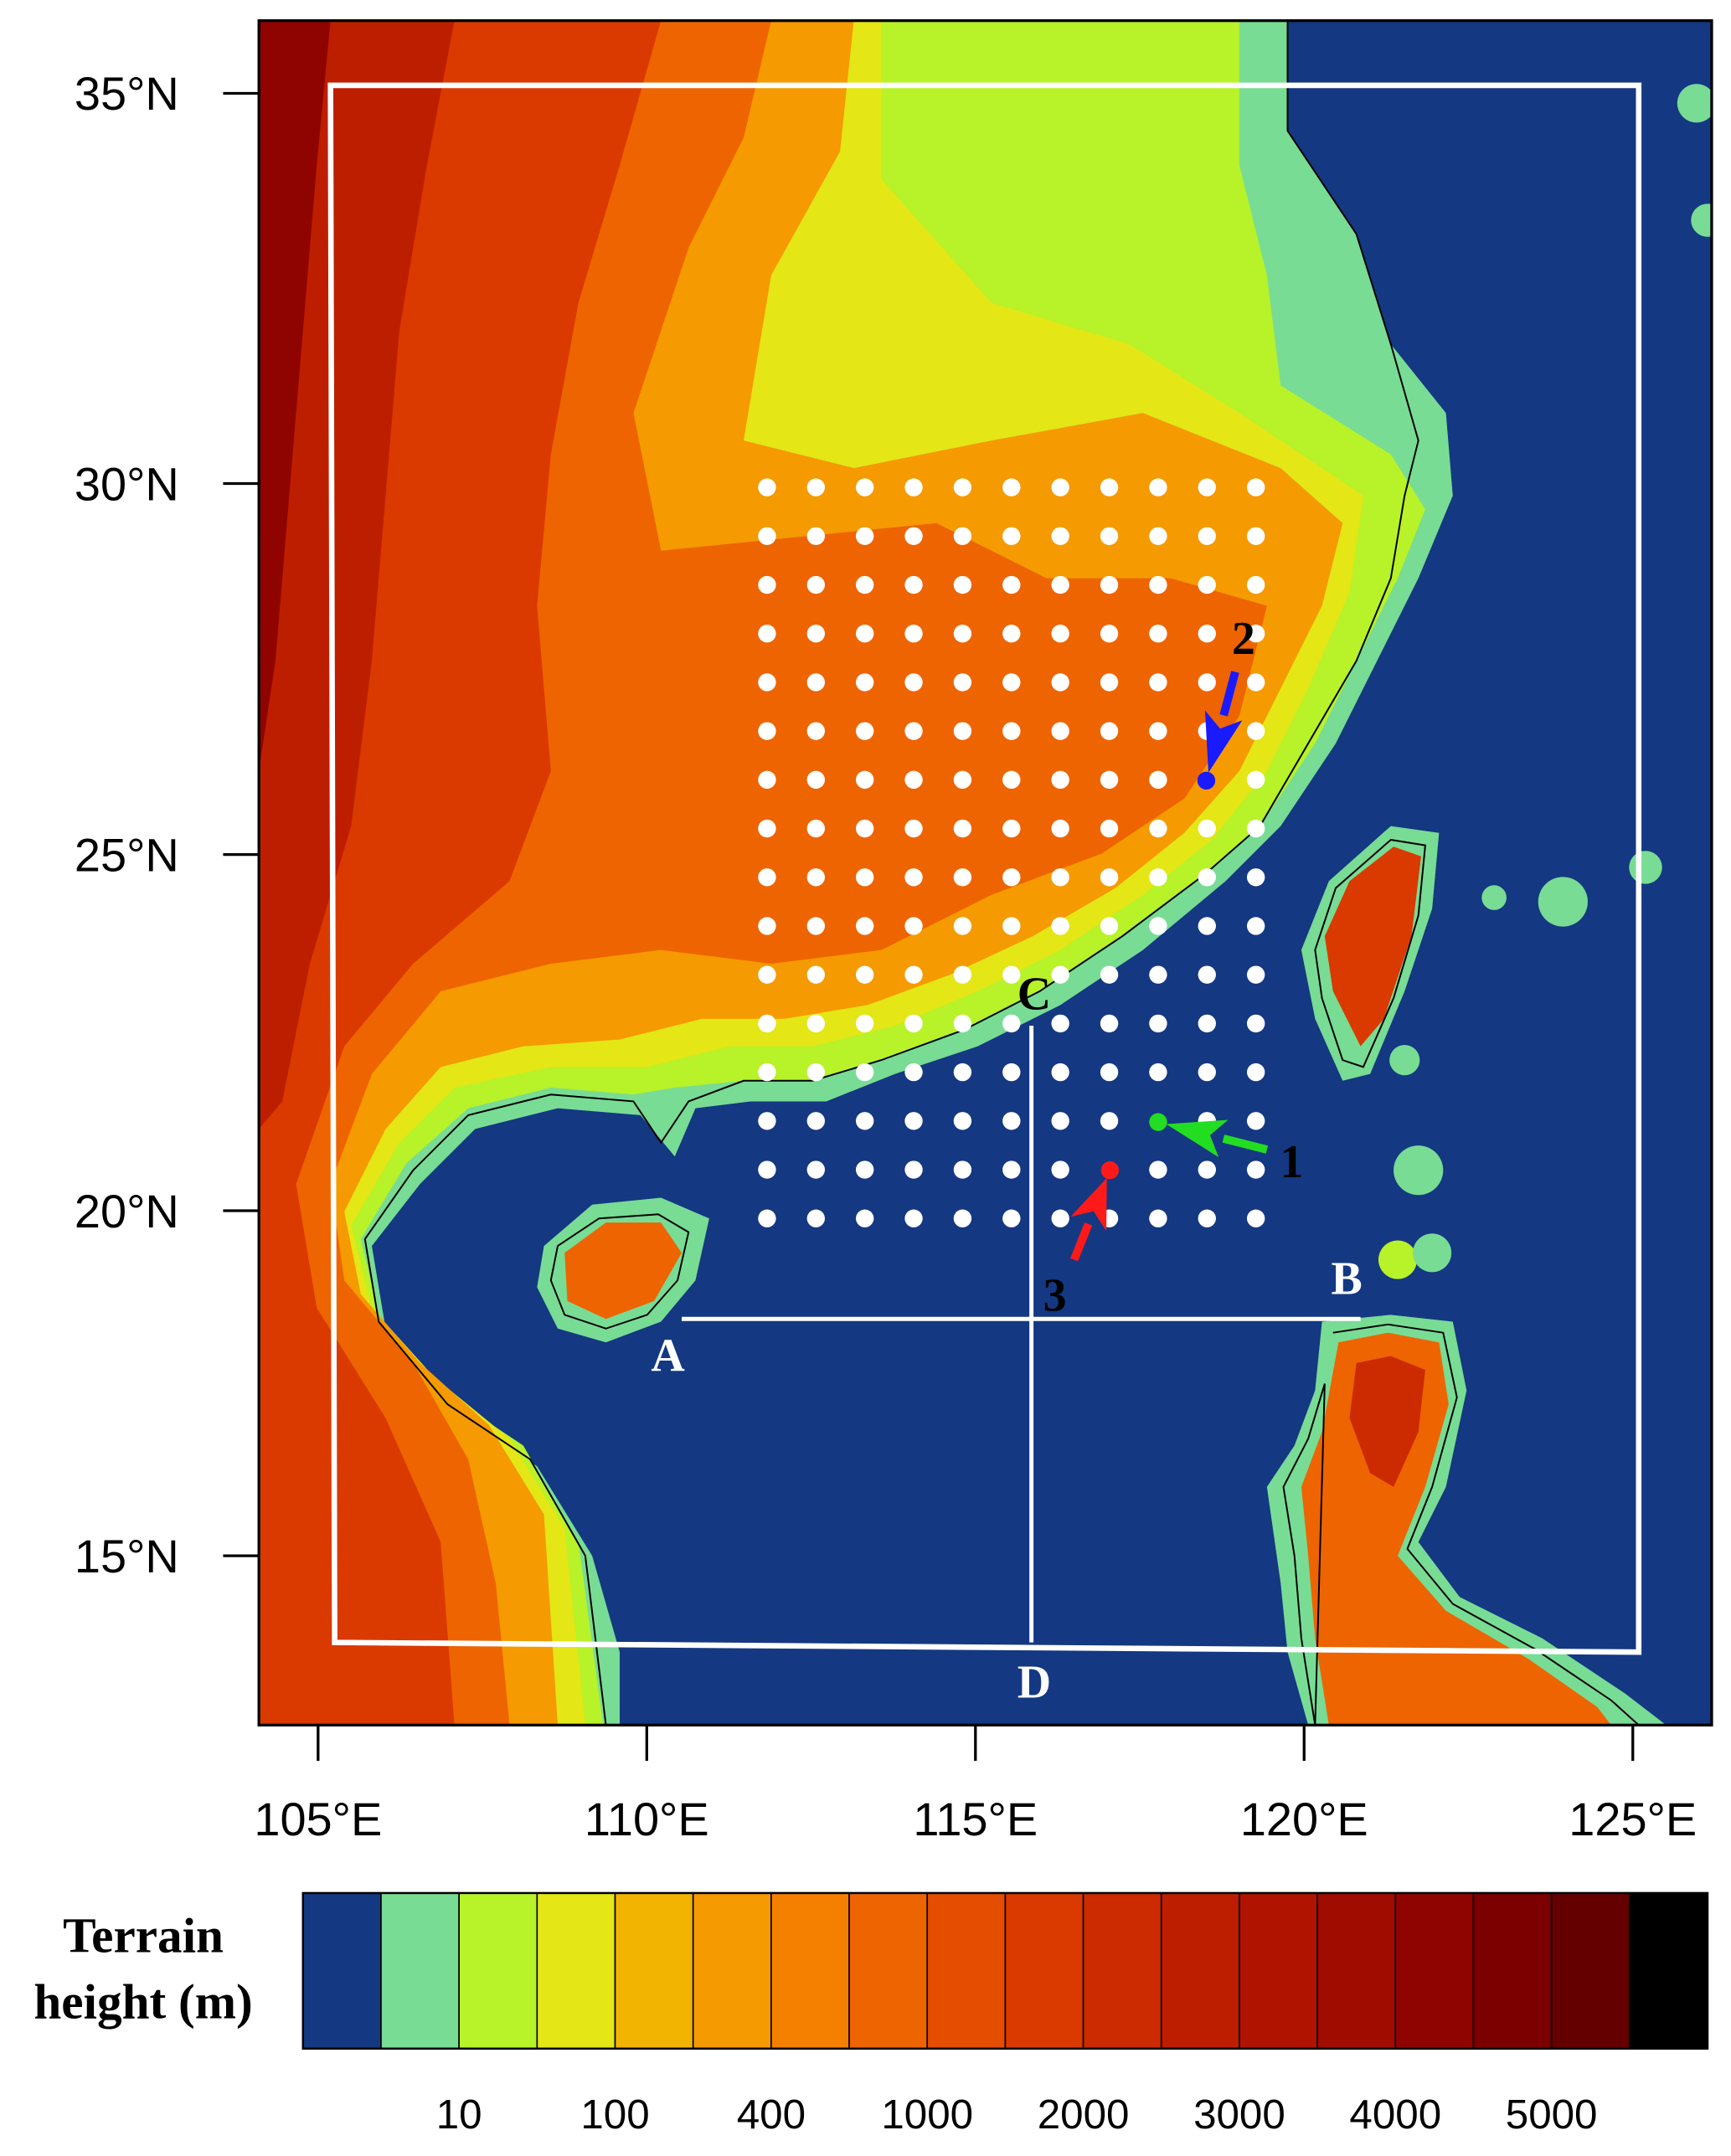 This screenshot has width=1731, height=2156. What do you see at coordinates (1239, 2115) in the screenshot?
I see `colorbar-label: 3000` at bounding box center [1239, 2115].